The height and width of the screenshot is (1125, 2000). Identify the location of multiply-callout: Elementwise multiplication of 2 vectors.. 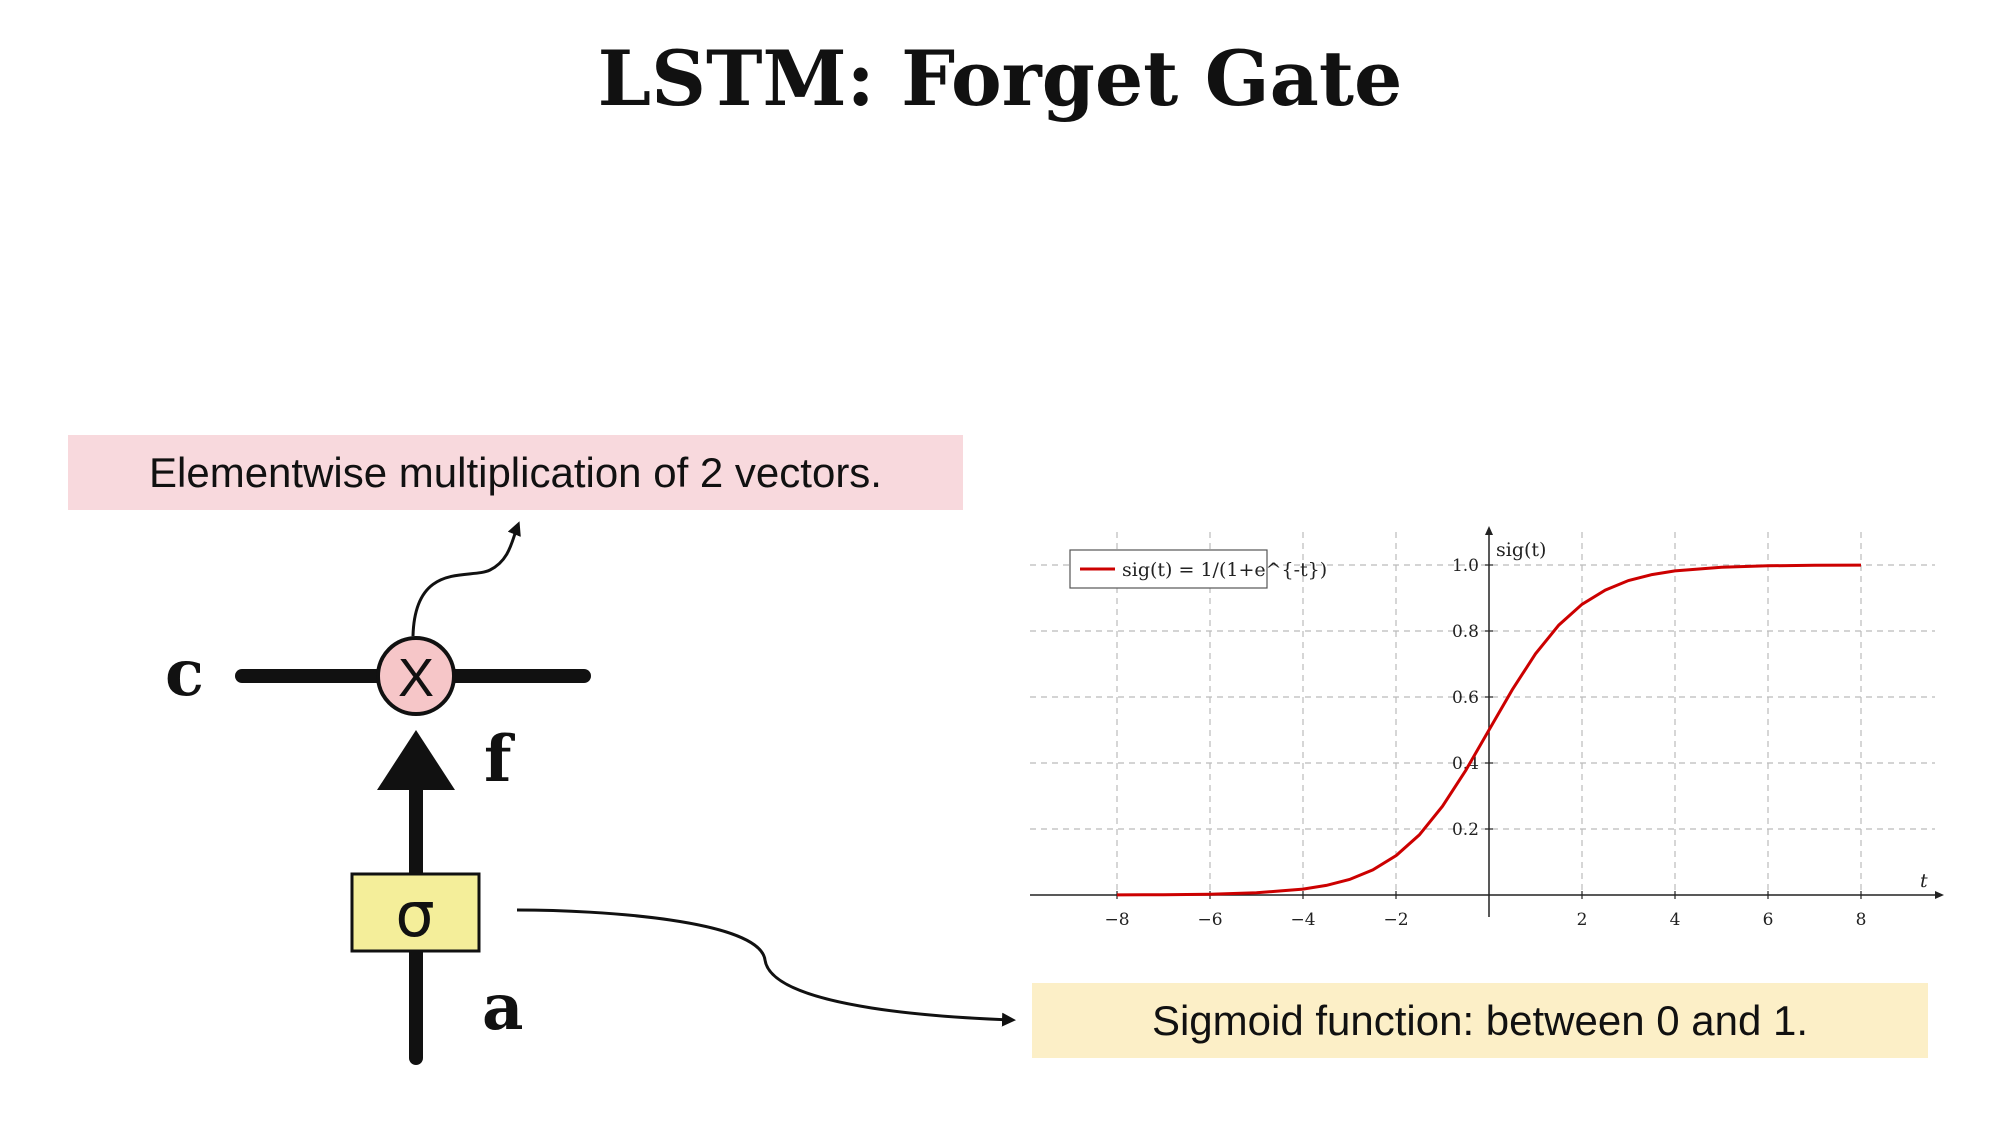
(515, 472).